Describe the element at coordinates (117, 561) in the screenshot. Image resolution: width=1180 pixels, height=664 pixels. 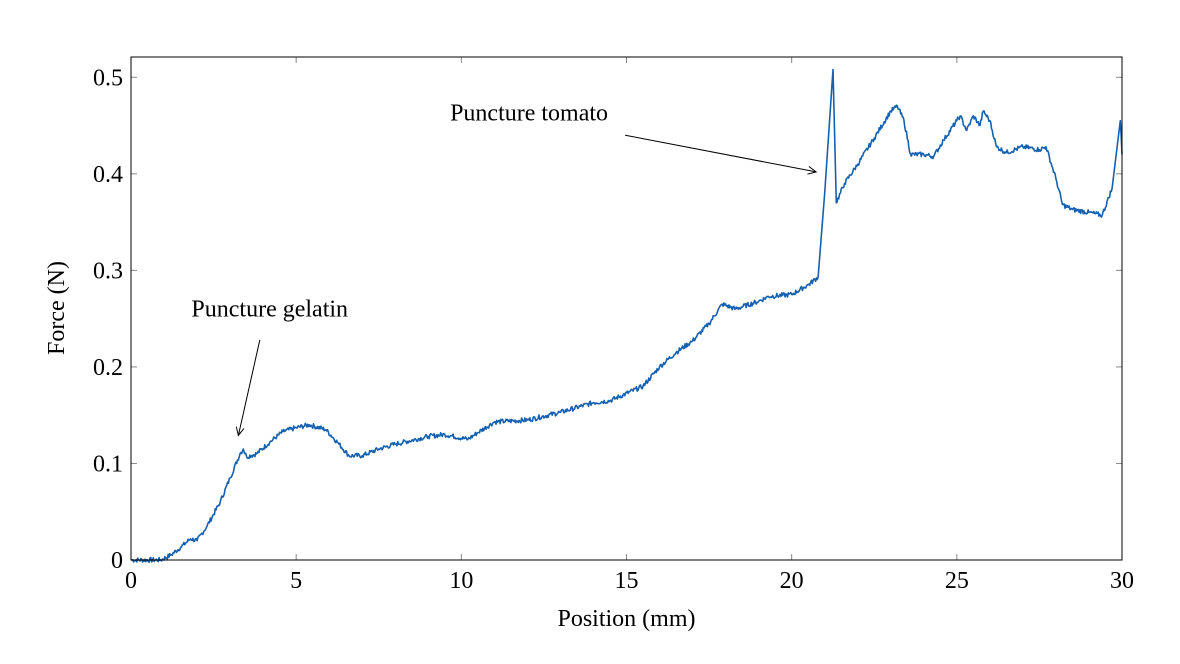
I see `y-tick-label: 0` at that location.